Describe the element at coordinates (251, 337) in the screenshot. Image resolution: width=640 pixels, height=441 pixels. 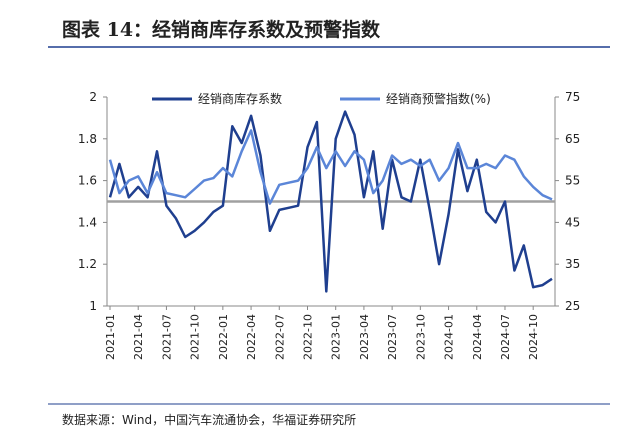
I see `x-tick-label: 2022-04` at that location.